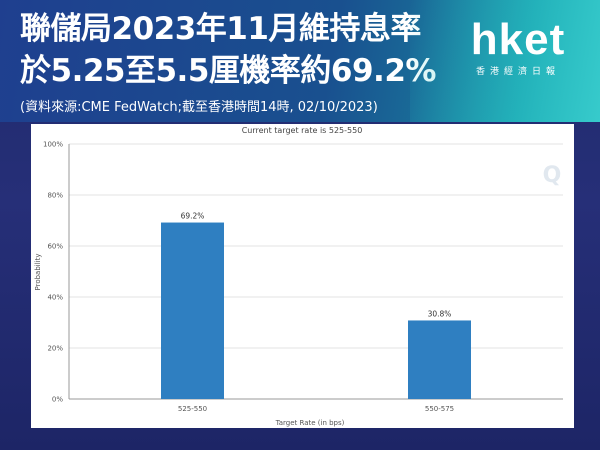  Describe the element at coordinates (193, 216) in the screenshot. I see `bar-value-label: 69.2%` at that location.